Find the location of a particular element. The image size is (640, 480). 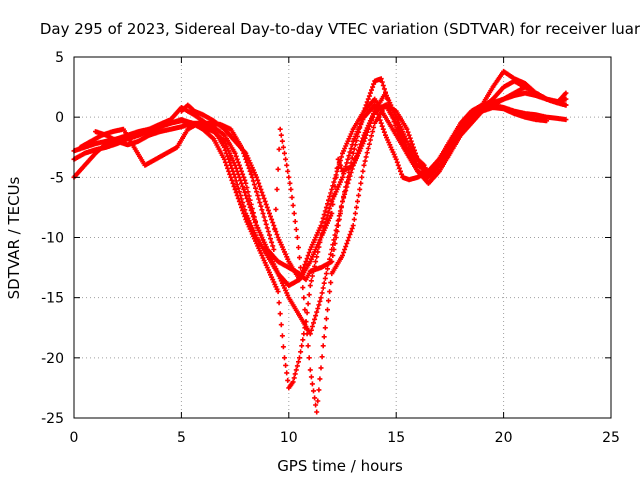

y-tick-label: 0 is located at coordinates (59, 118).